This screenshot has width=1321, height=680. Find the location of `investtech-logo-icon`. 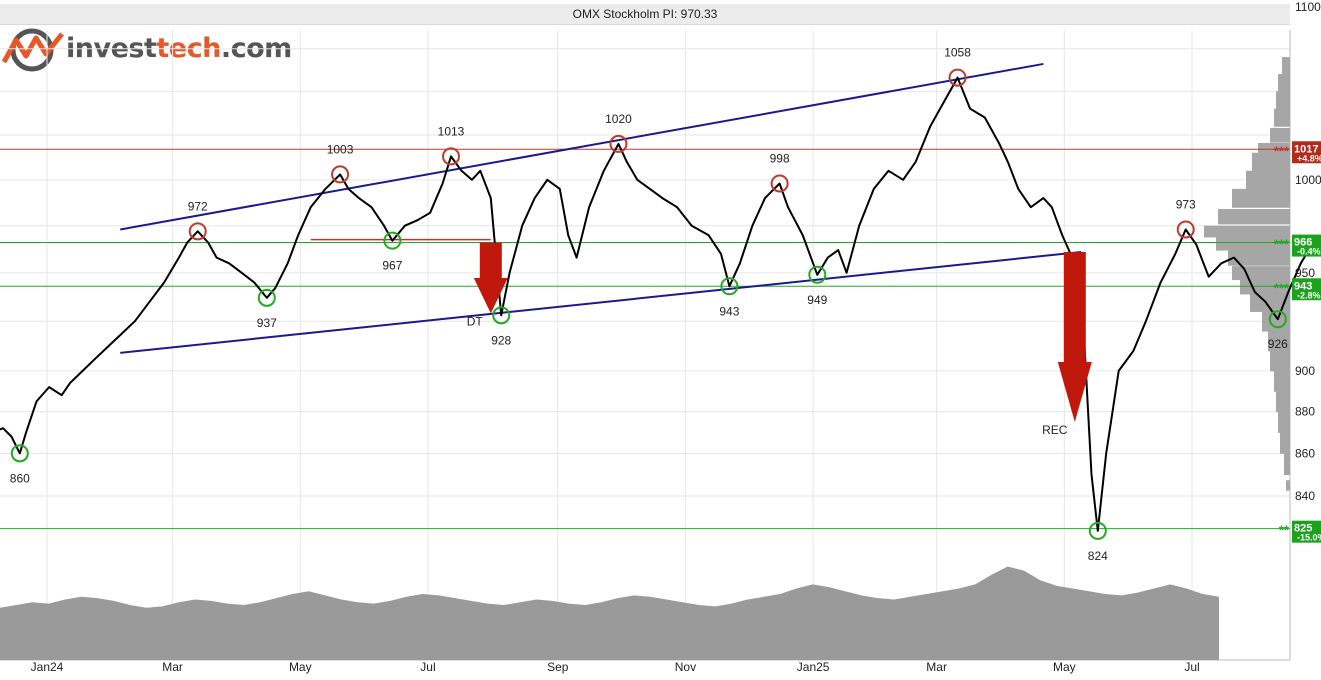

investtech-logo-icon is located at coordinates (33, 50).